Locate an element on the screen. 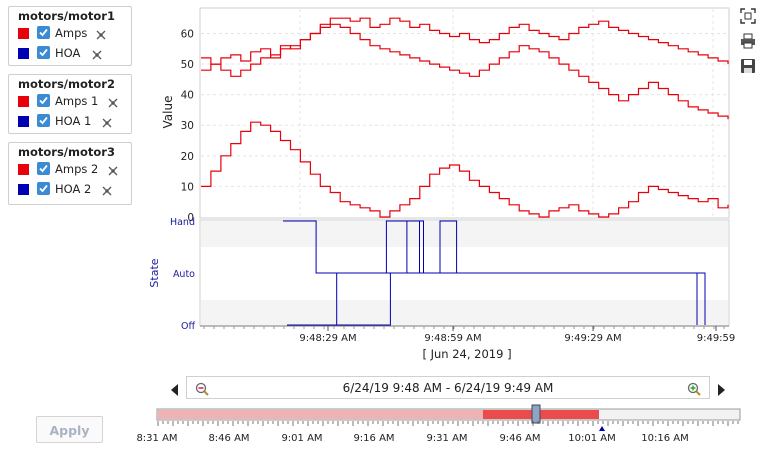 The width and height of the screenshot is (766, 455). fit-screen-icon is located at coordinates (748, 16).